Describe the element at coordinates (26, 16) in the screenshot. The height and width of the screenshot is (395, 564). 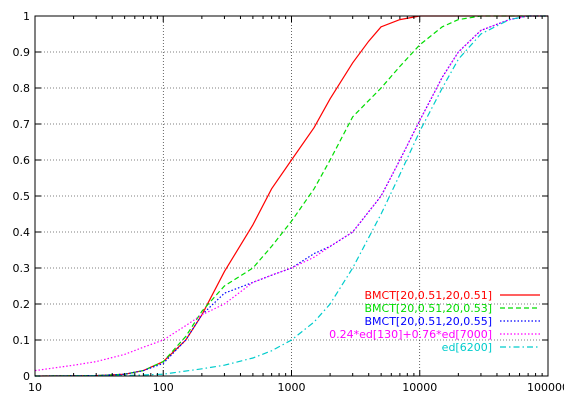
I see `y-tick-label: 1` at that location.